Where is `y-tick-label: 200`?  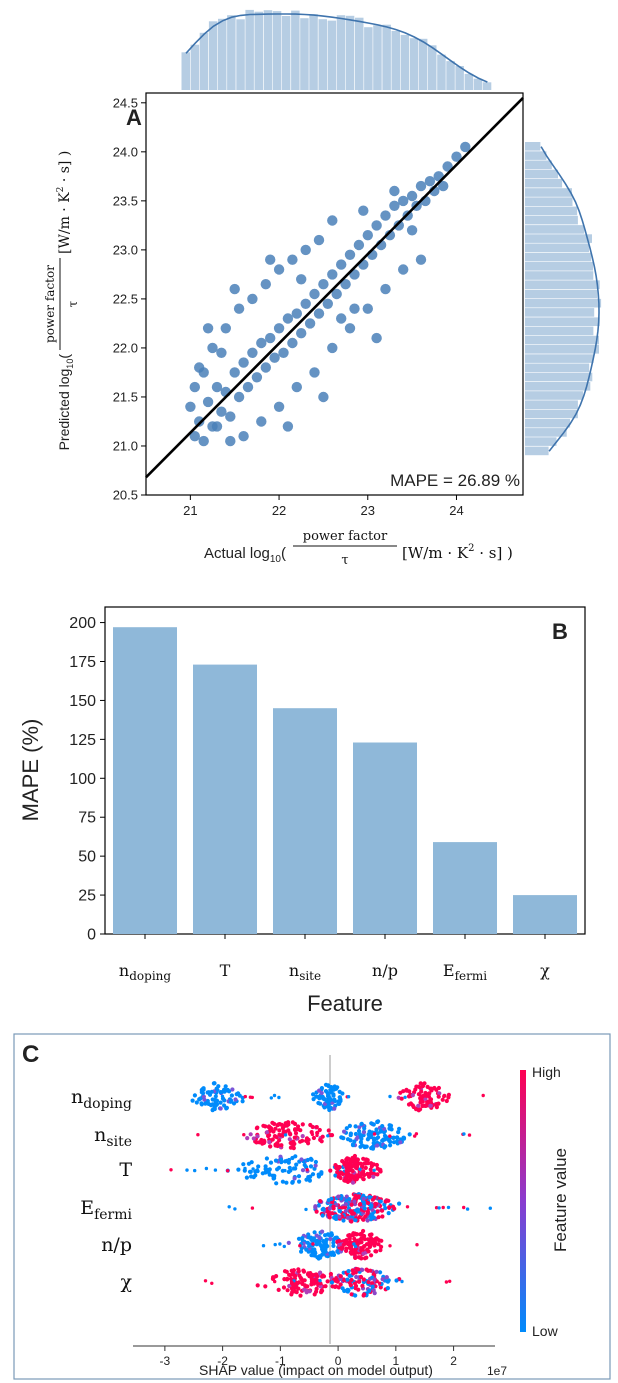 y-tick-label: 200 is located at coordinates (82, 623).